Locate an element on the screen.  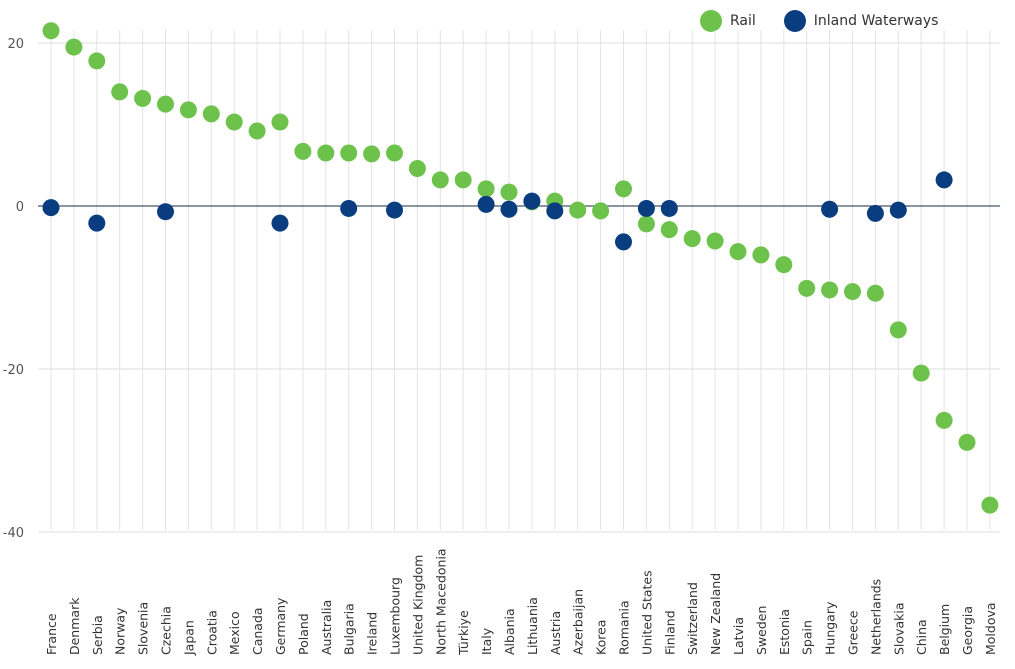
x-tick-label: China is located at coordinates (921, 637).